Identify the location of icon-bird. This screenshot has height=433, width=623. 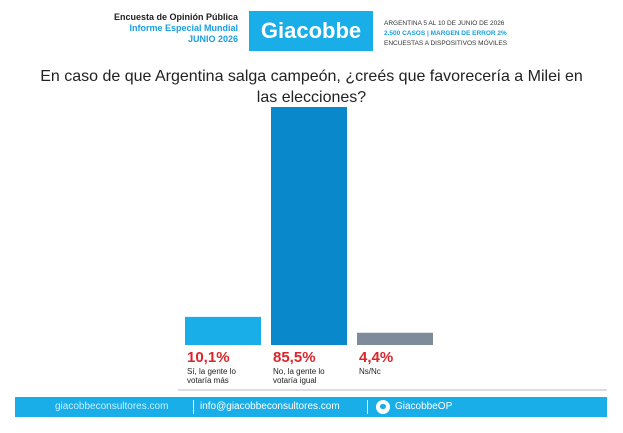
(383, 406).